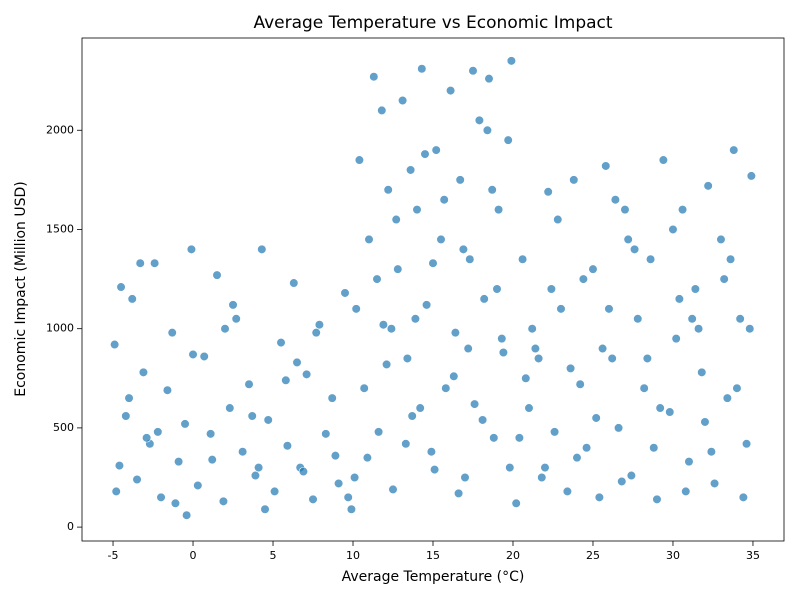  I want to click on x-tick-label: -5, so click(113, 555).